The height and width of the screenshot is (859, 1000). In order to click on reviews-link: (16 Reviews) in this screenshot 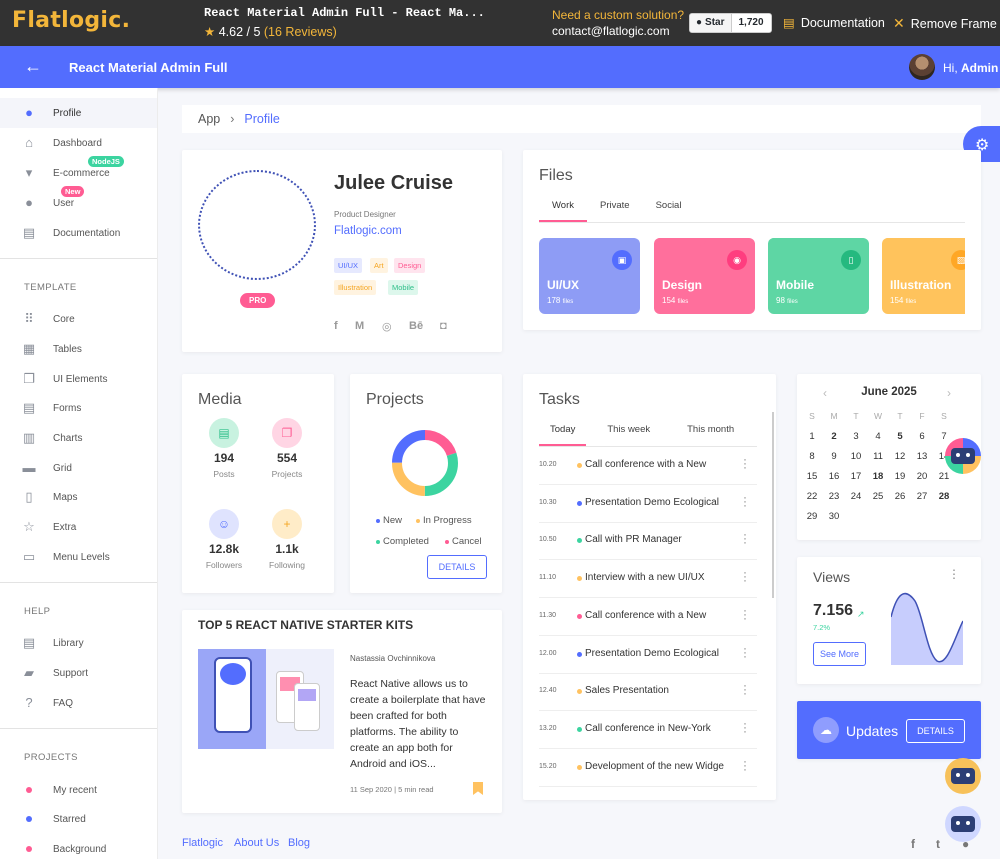, I will do `click(300, 32)`.